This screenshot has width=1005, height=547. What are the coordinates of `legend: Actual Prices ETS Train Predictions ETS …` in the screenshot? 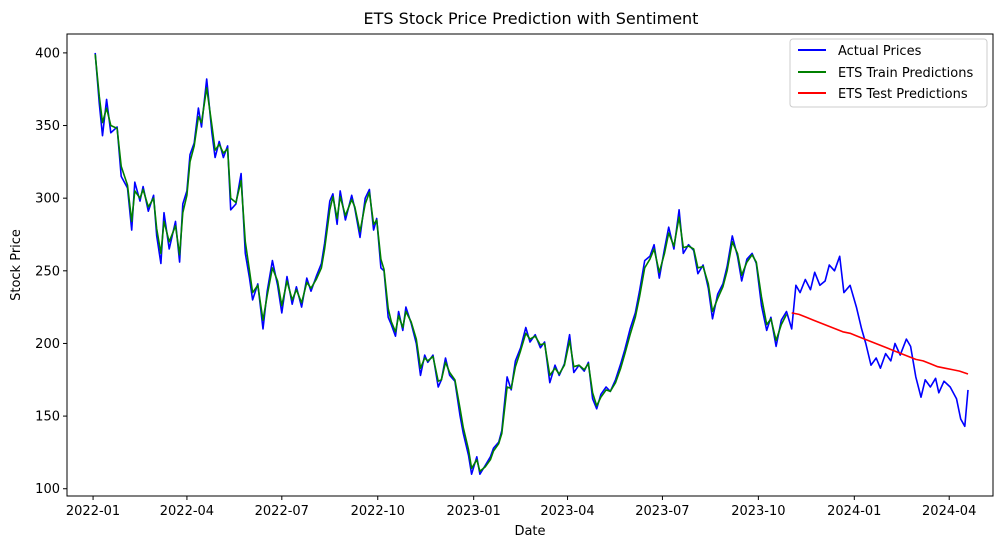 It's located at (888, 73).